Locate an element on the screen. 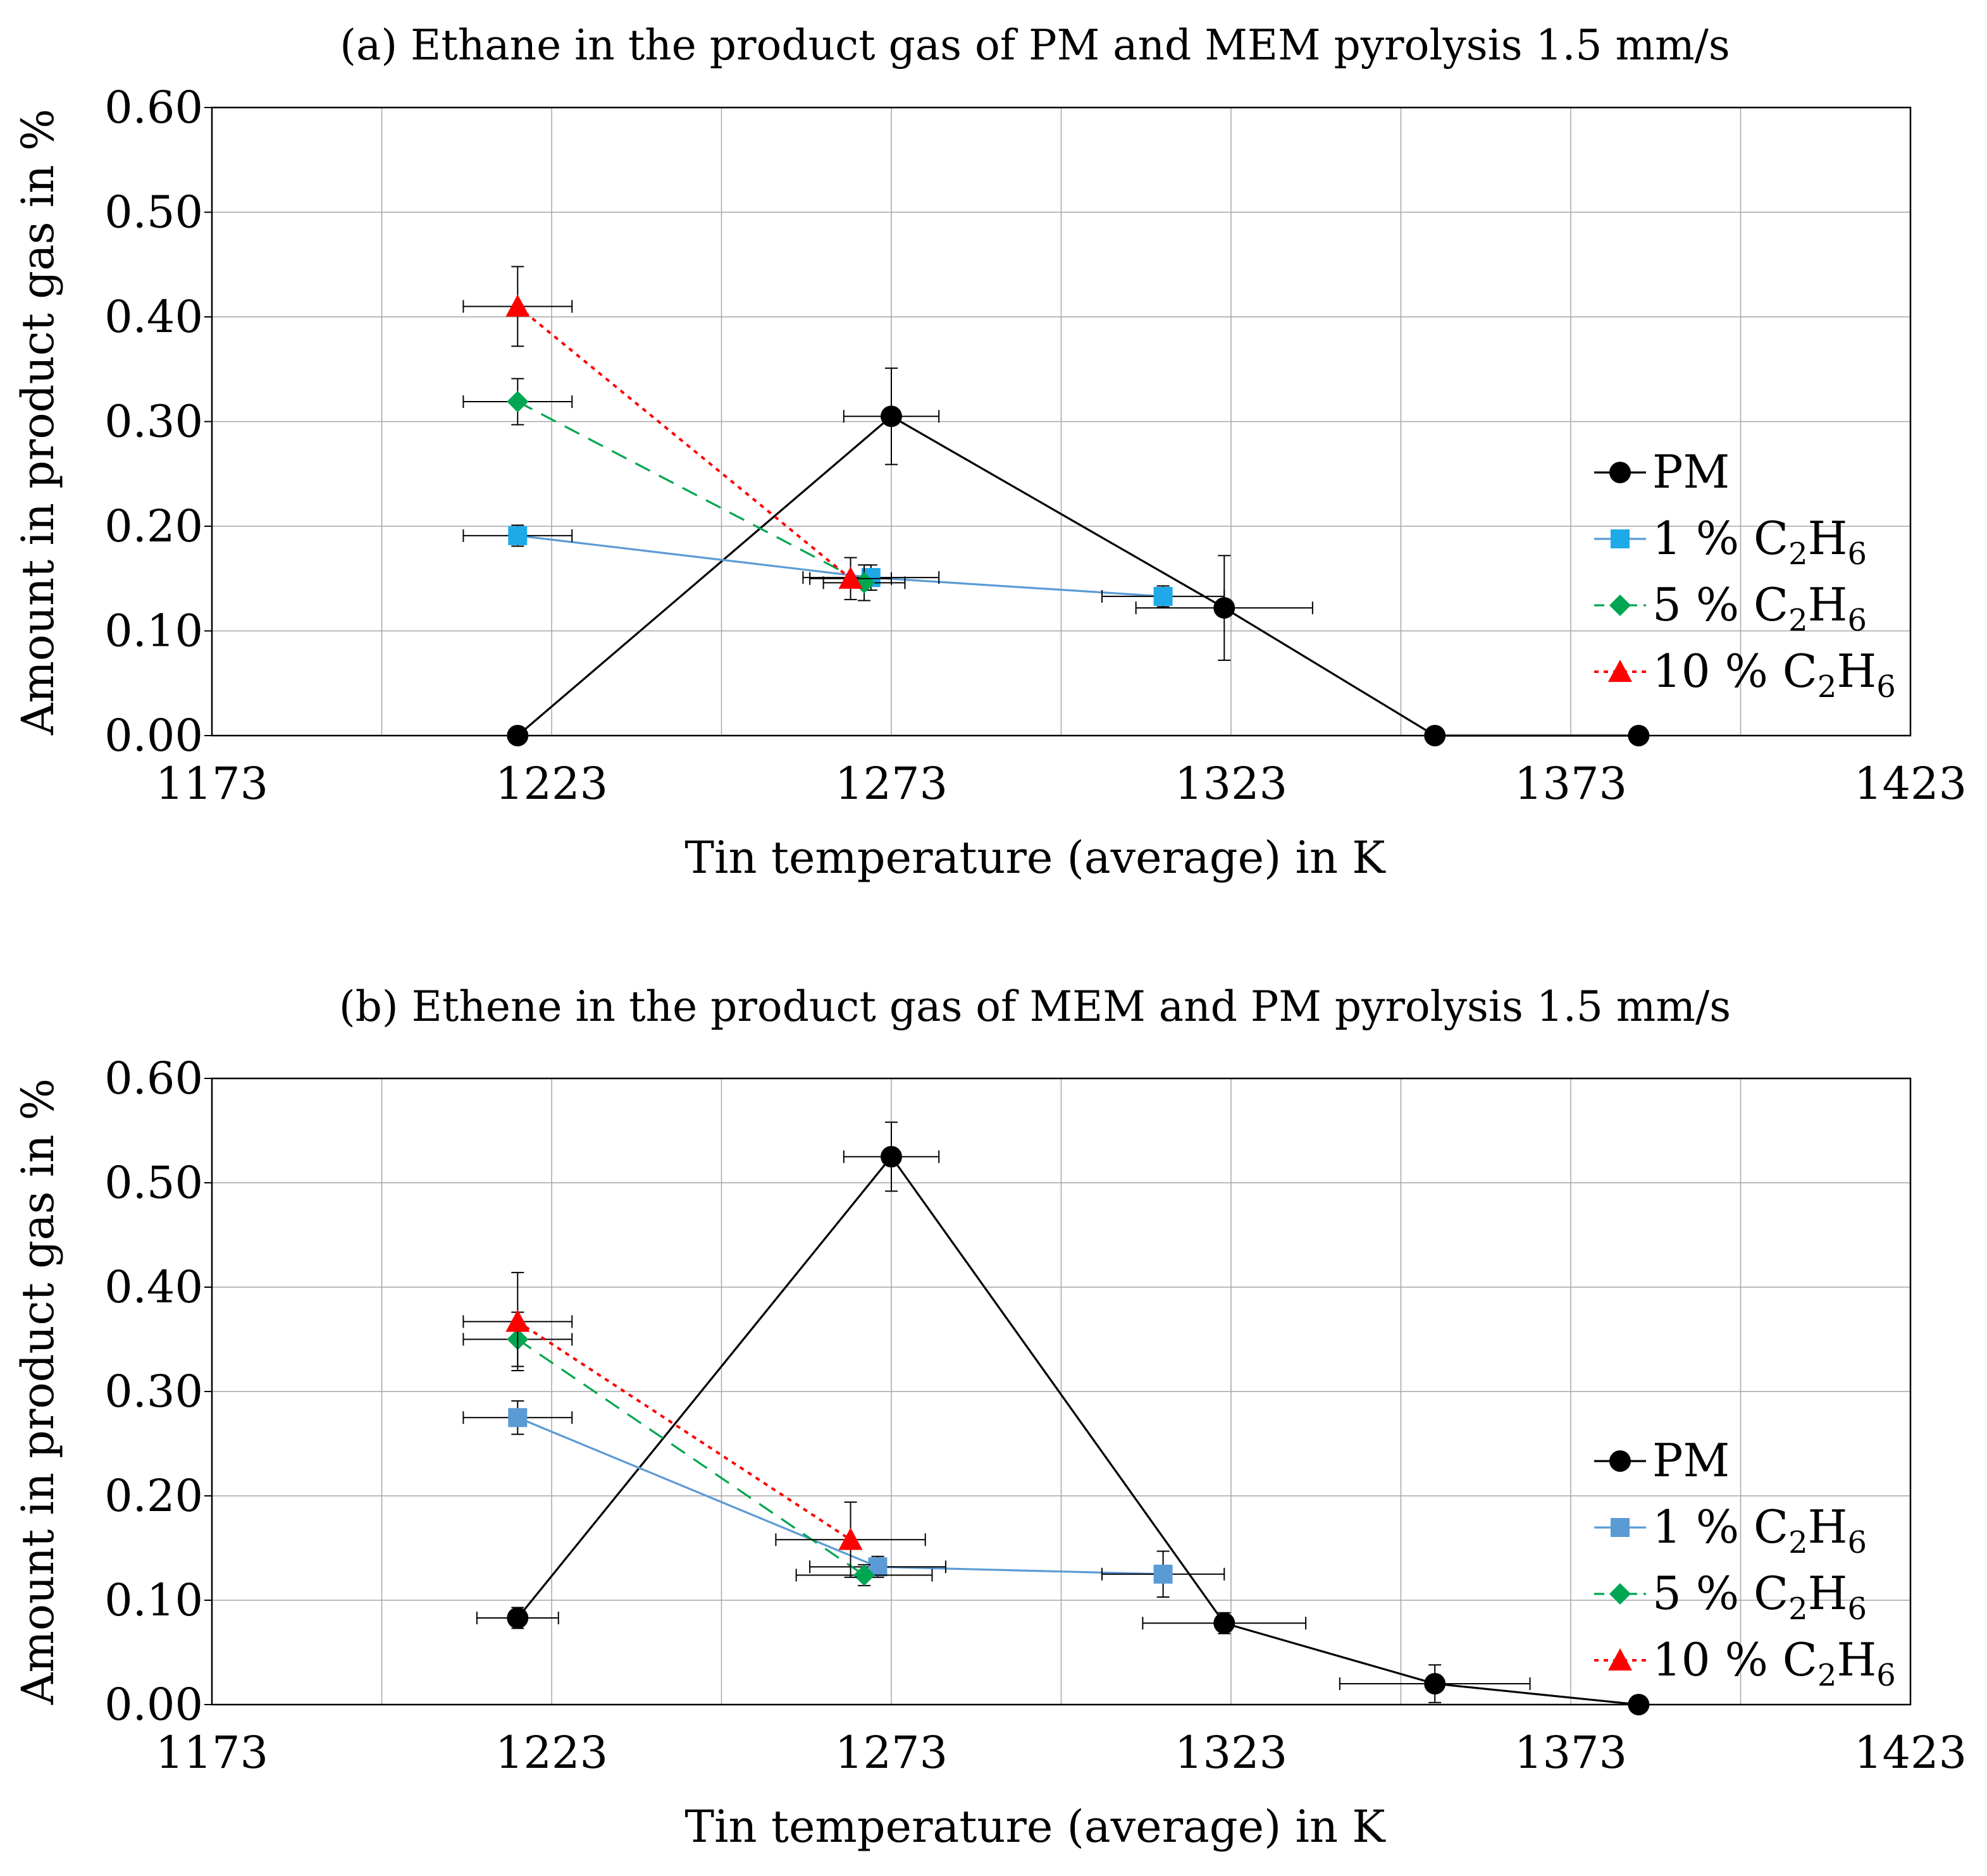 This screenshot has height=1876, width=1987. chart-a-series-2-point is located at coordinates (518, 402).